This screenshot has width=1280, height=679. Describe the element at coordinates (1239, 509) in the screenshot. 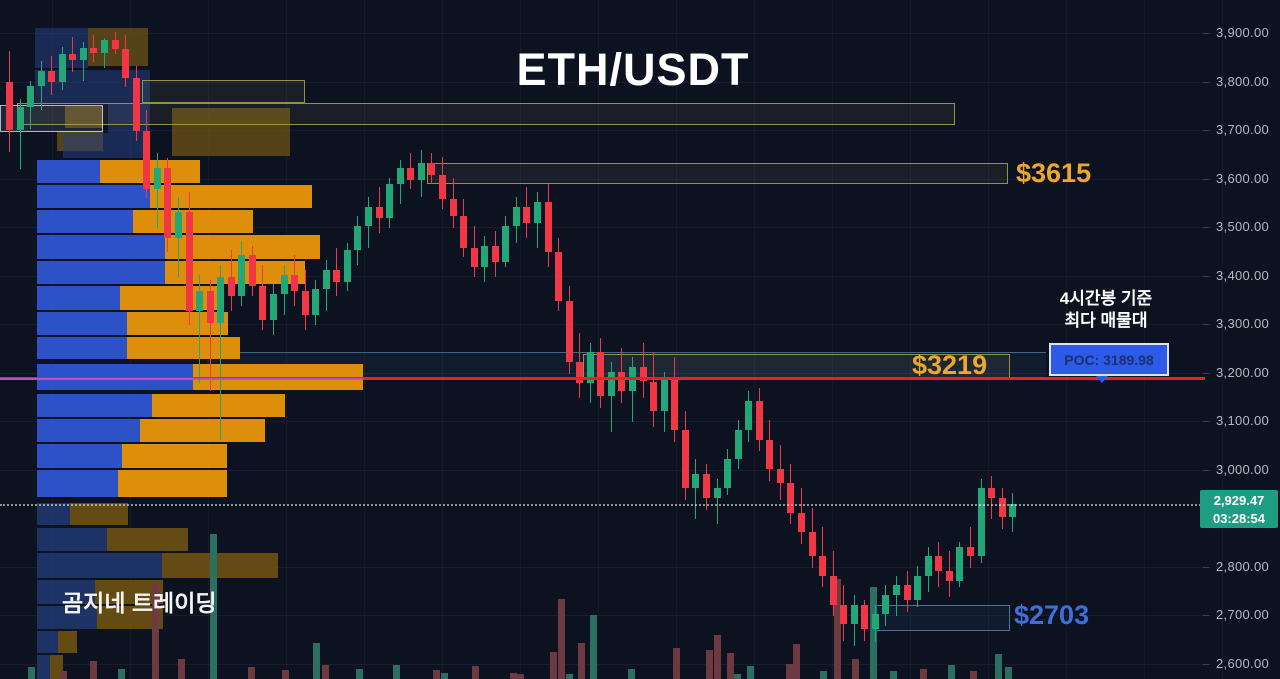

I see `current-price-badge: 2,929.47 03:28:54` at that location.